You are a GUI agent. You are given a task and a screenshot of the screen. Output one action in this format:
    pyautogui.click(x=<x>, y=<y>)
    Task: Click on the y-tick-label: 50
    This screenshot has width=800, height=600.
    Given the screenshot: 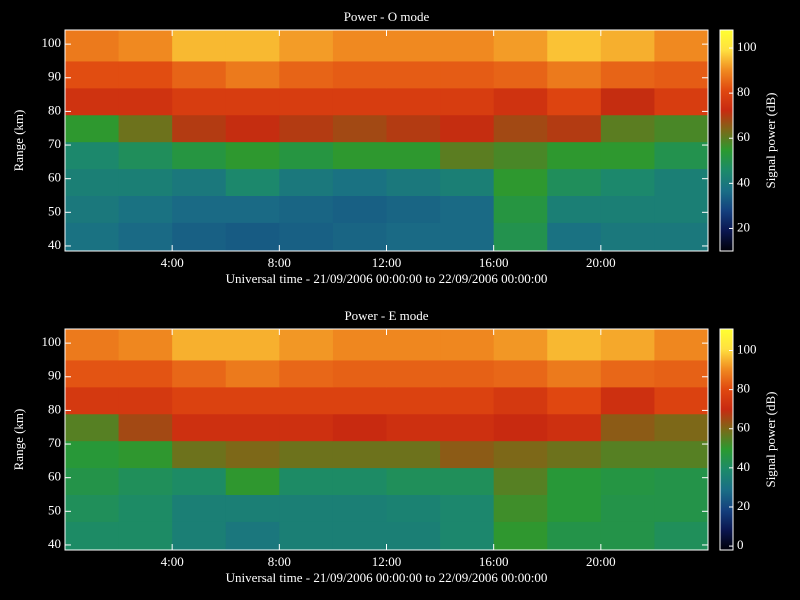 What is the action you would take?
    pyautogui.click(x=54, y=210)
    